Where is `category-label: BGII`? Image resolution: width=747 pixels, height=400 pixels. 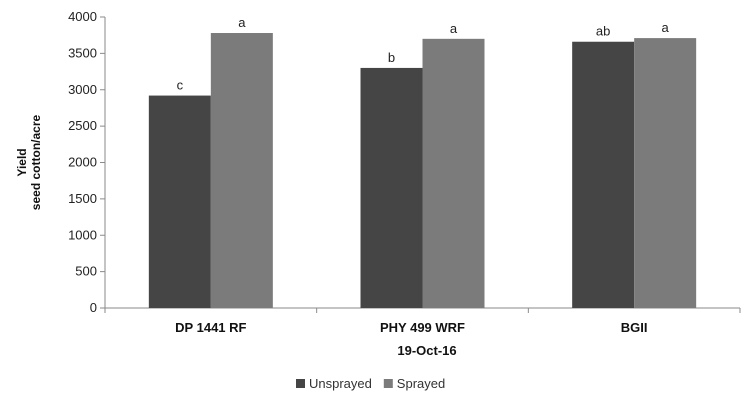
category-label: BGII is located at coordinates (634, 327).